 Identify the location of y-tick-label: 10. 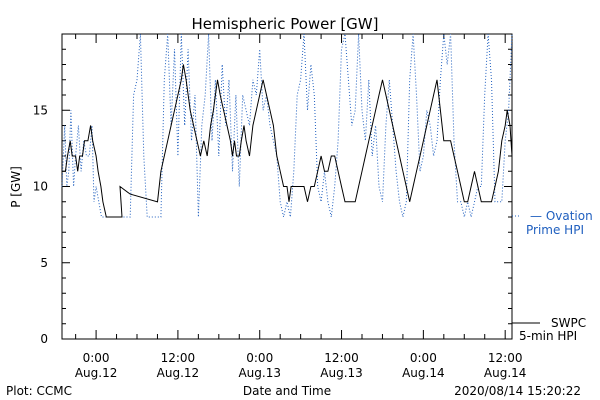
(40, 187).